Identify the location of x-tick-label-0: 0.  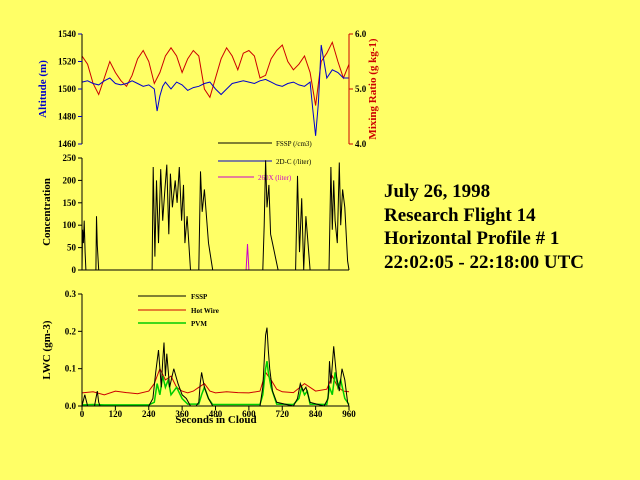
(82, 414).